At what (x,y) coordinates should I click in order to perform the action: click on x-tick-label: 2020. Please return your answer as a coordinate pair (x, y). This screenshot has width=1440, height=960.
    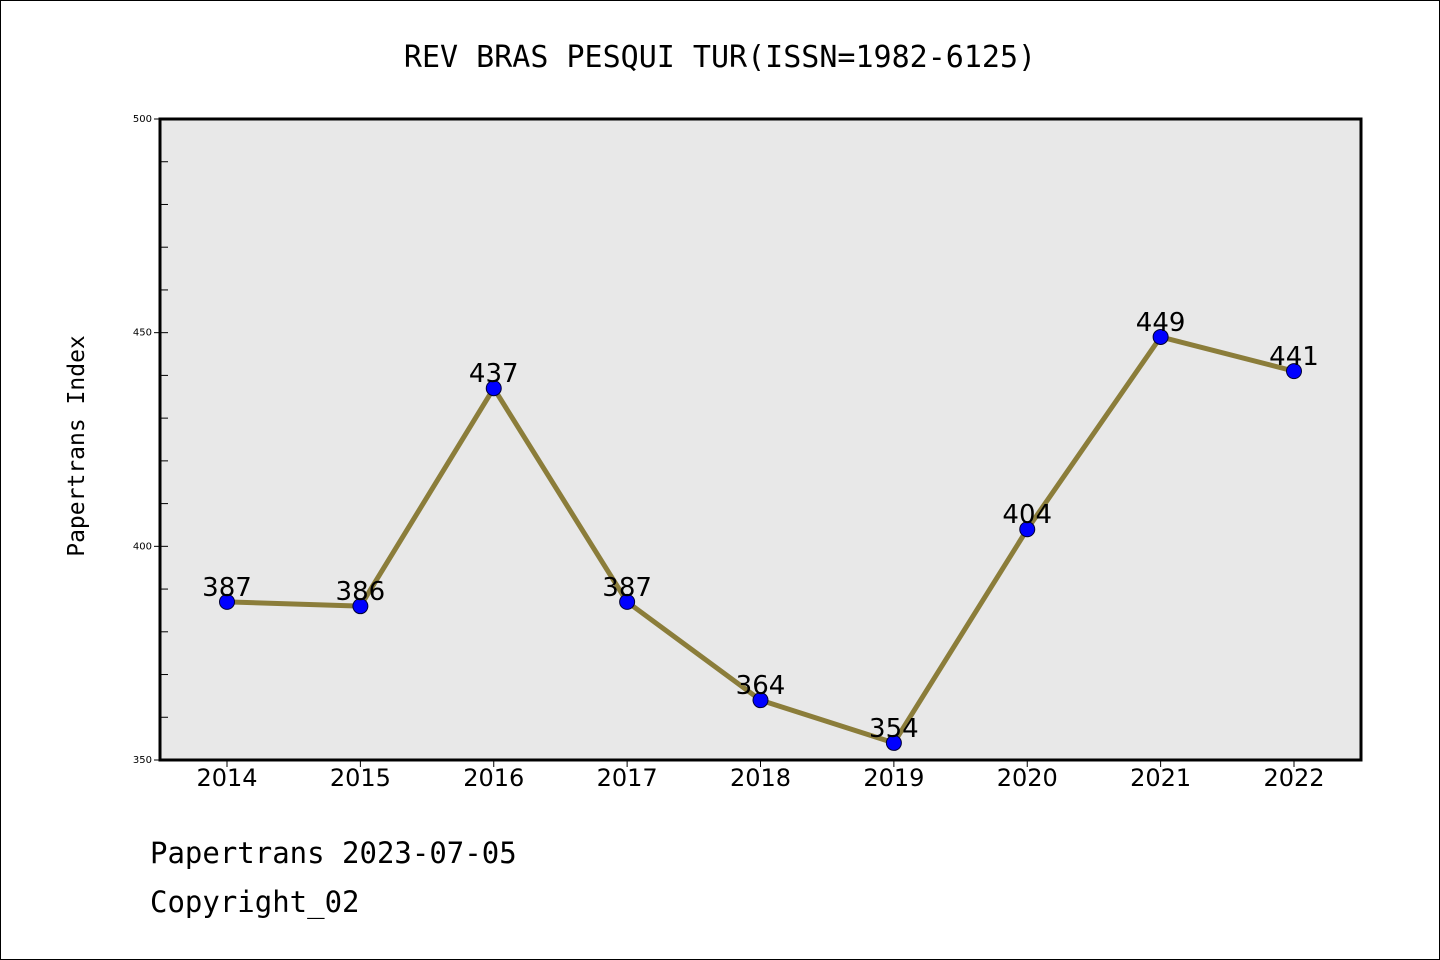
    Looking at the image, I should click on (1027, 778).